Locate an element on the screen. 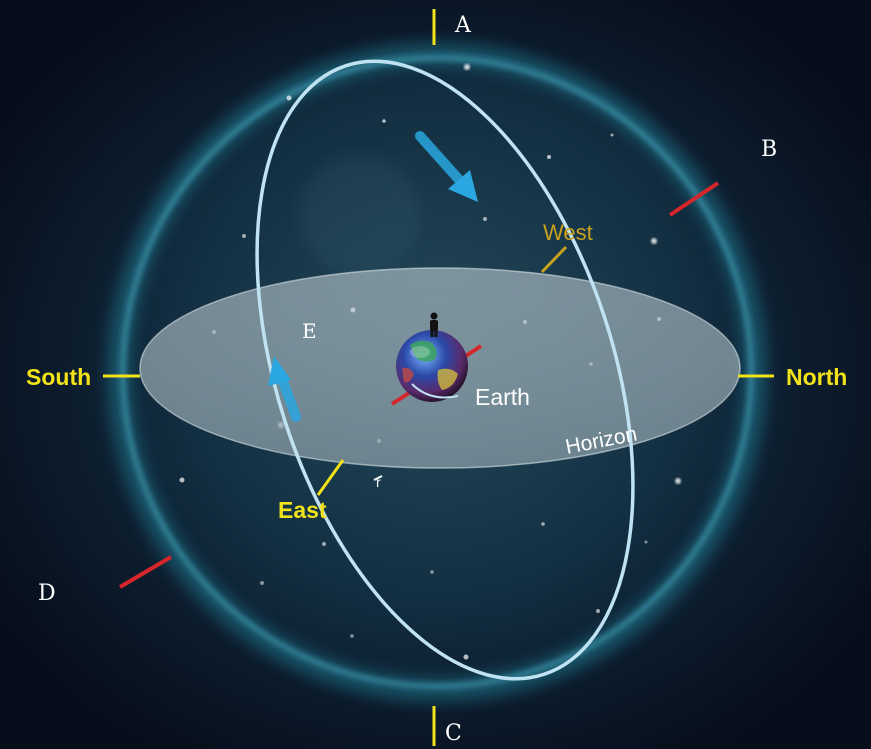  label-c: C is located at coordinates (453, 733).